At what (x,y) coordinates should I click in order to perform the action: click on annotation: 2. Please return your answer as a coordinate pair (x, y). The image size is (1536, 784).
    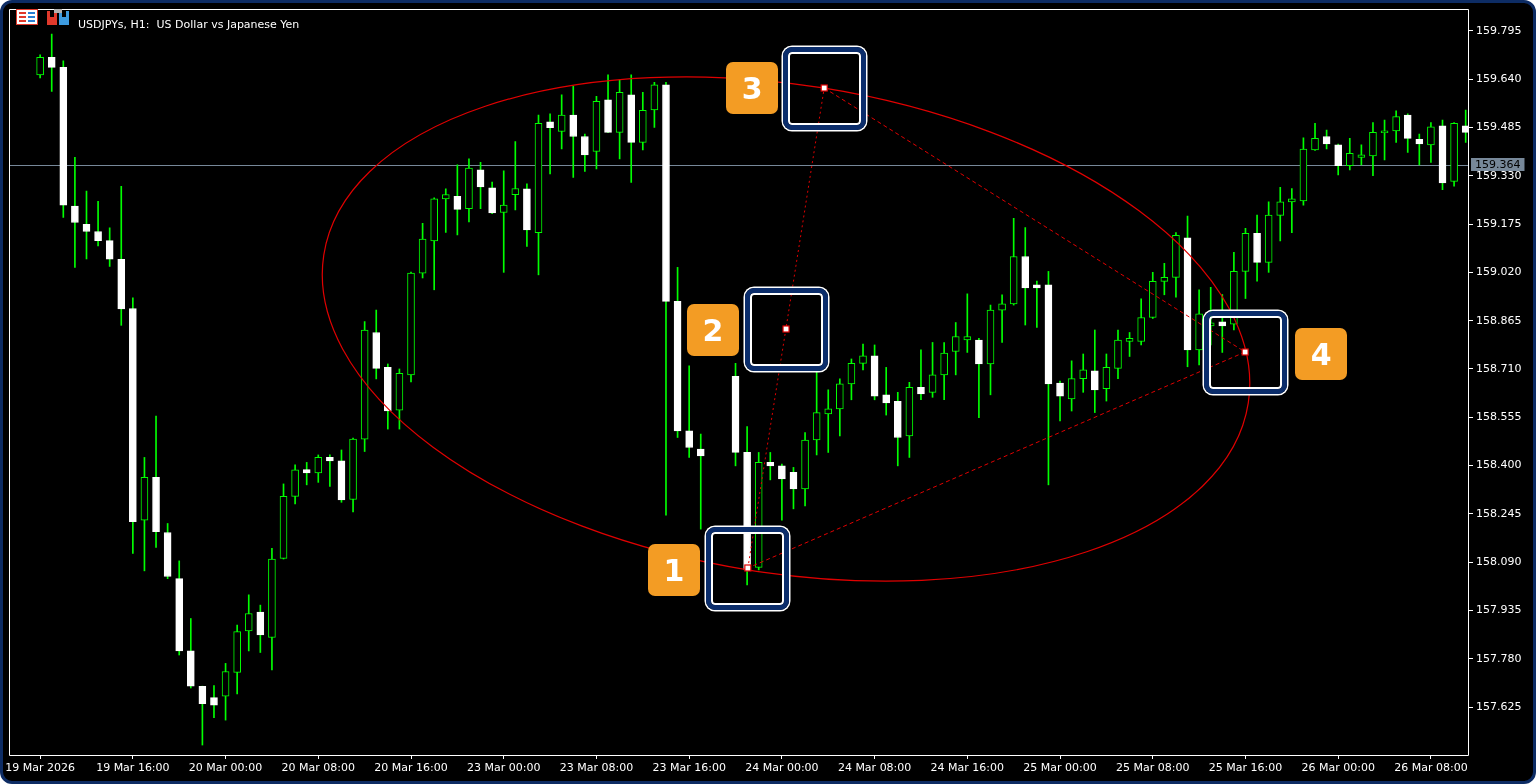
    Looking at the image, I should click on (713, 330).